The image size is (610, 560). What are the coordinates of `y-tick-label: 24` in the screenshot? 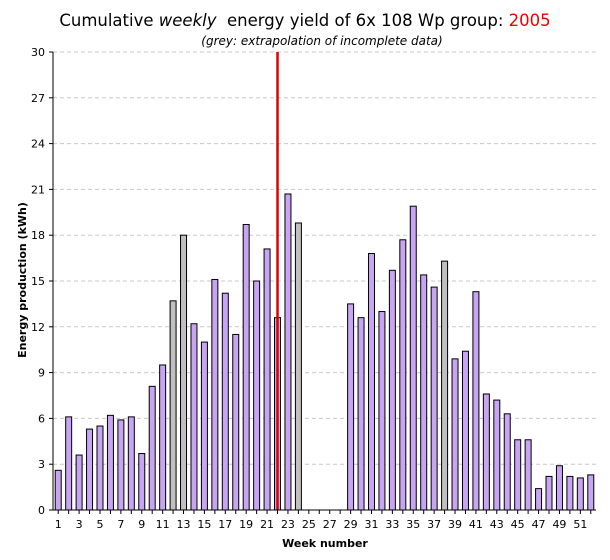 It's located at (38, 144).